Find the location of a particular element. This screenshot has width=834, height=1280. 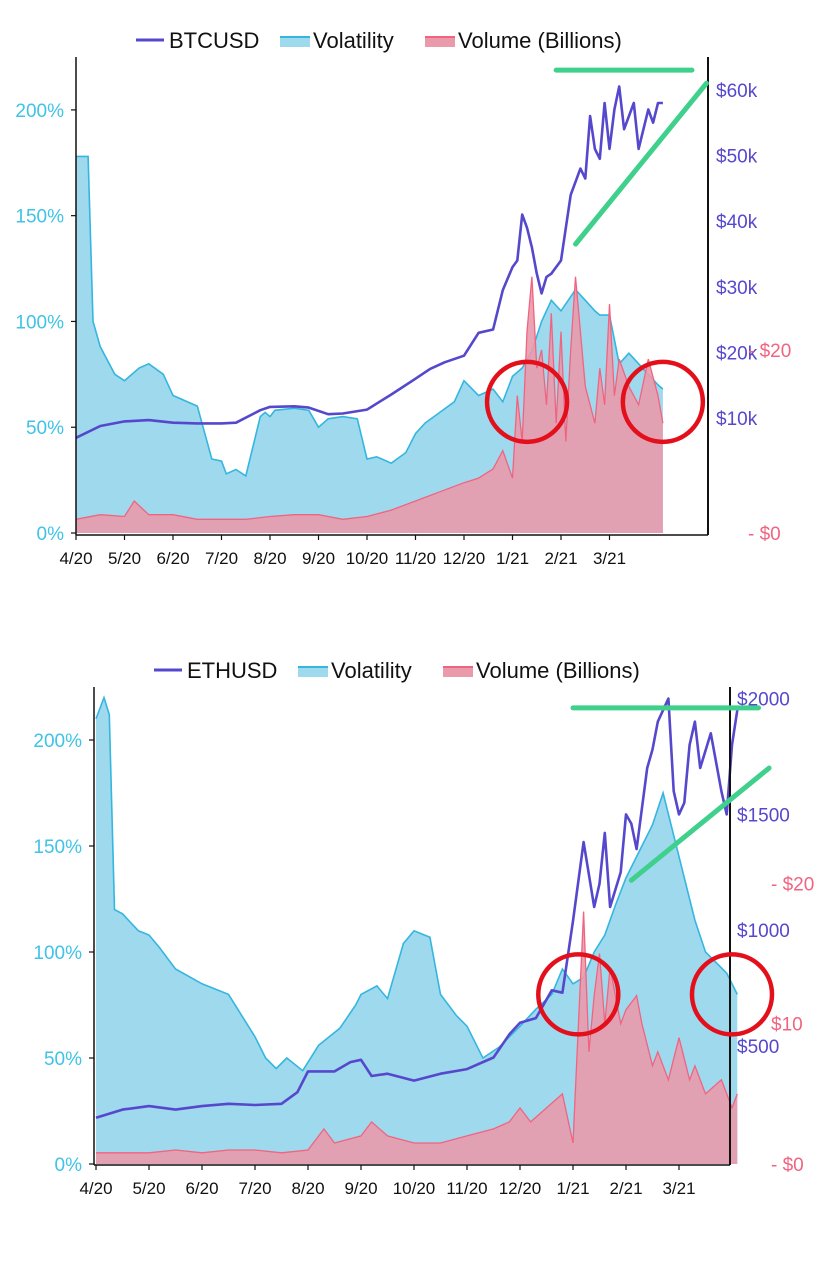

panel-1-x-tick-label: 10/20 is located at coordinates (367, 558).